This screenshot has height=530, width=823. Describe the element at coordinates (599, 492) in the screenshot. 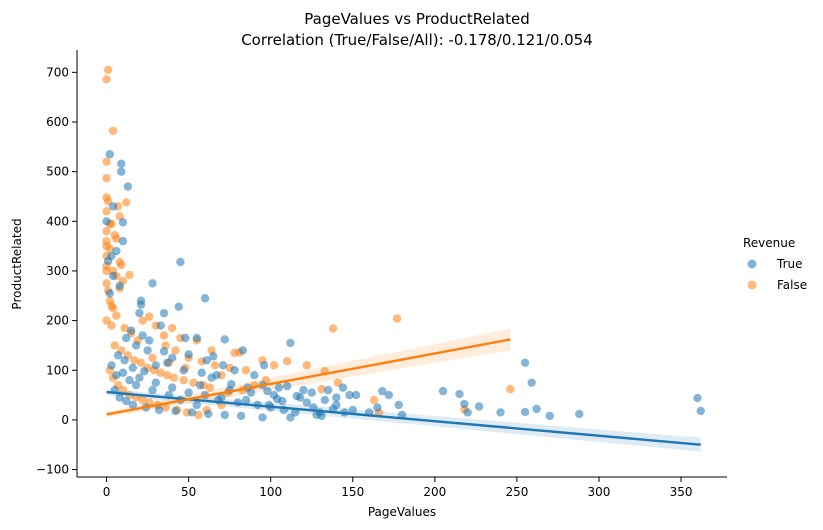

I see `x-tick-label: 300` at that location.